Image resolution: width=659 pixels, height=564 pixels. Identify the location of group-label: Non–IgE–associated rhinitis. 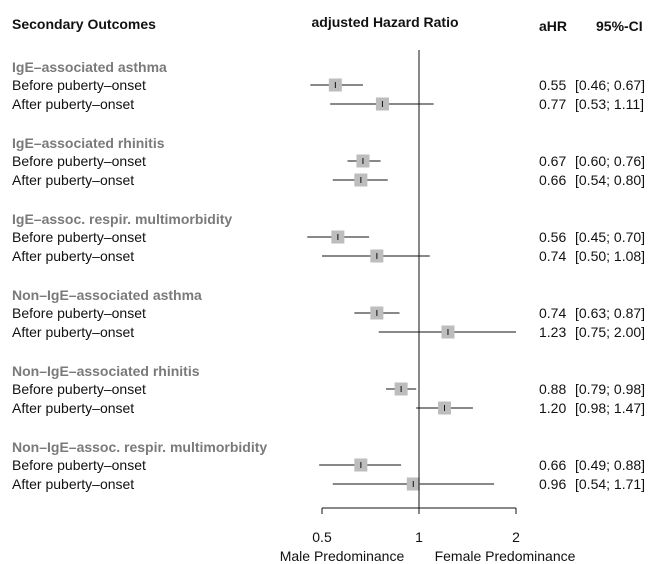
(106, 371).